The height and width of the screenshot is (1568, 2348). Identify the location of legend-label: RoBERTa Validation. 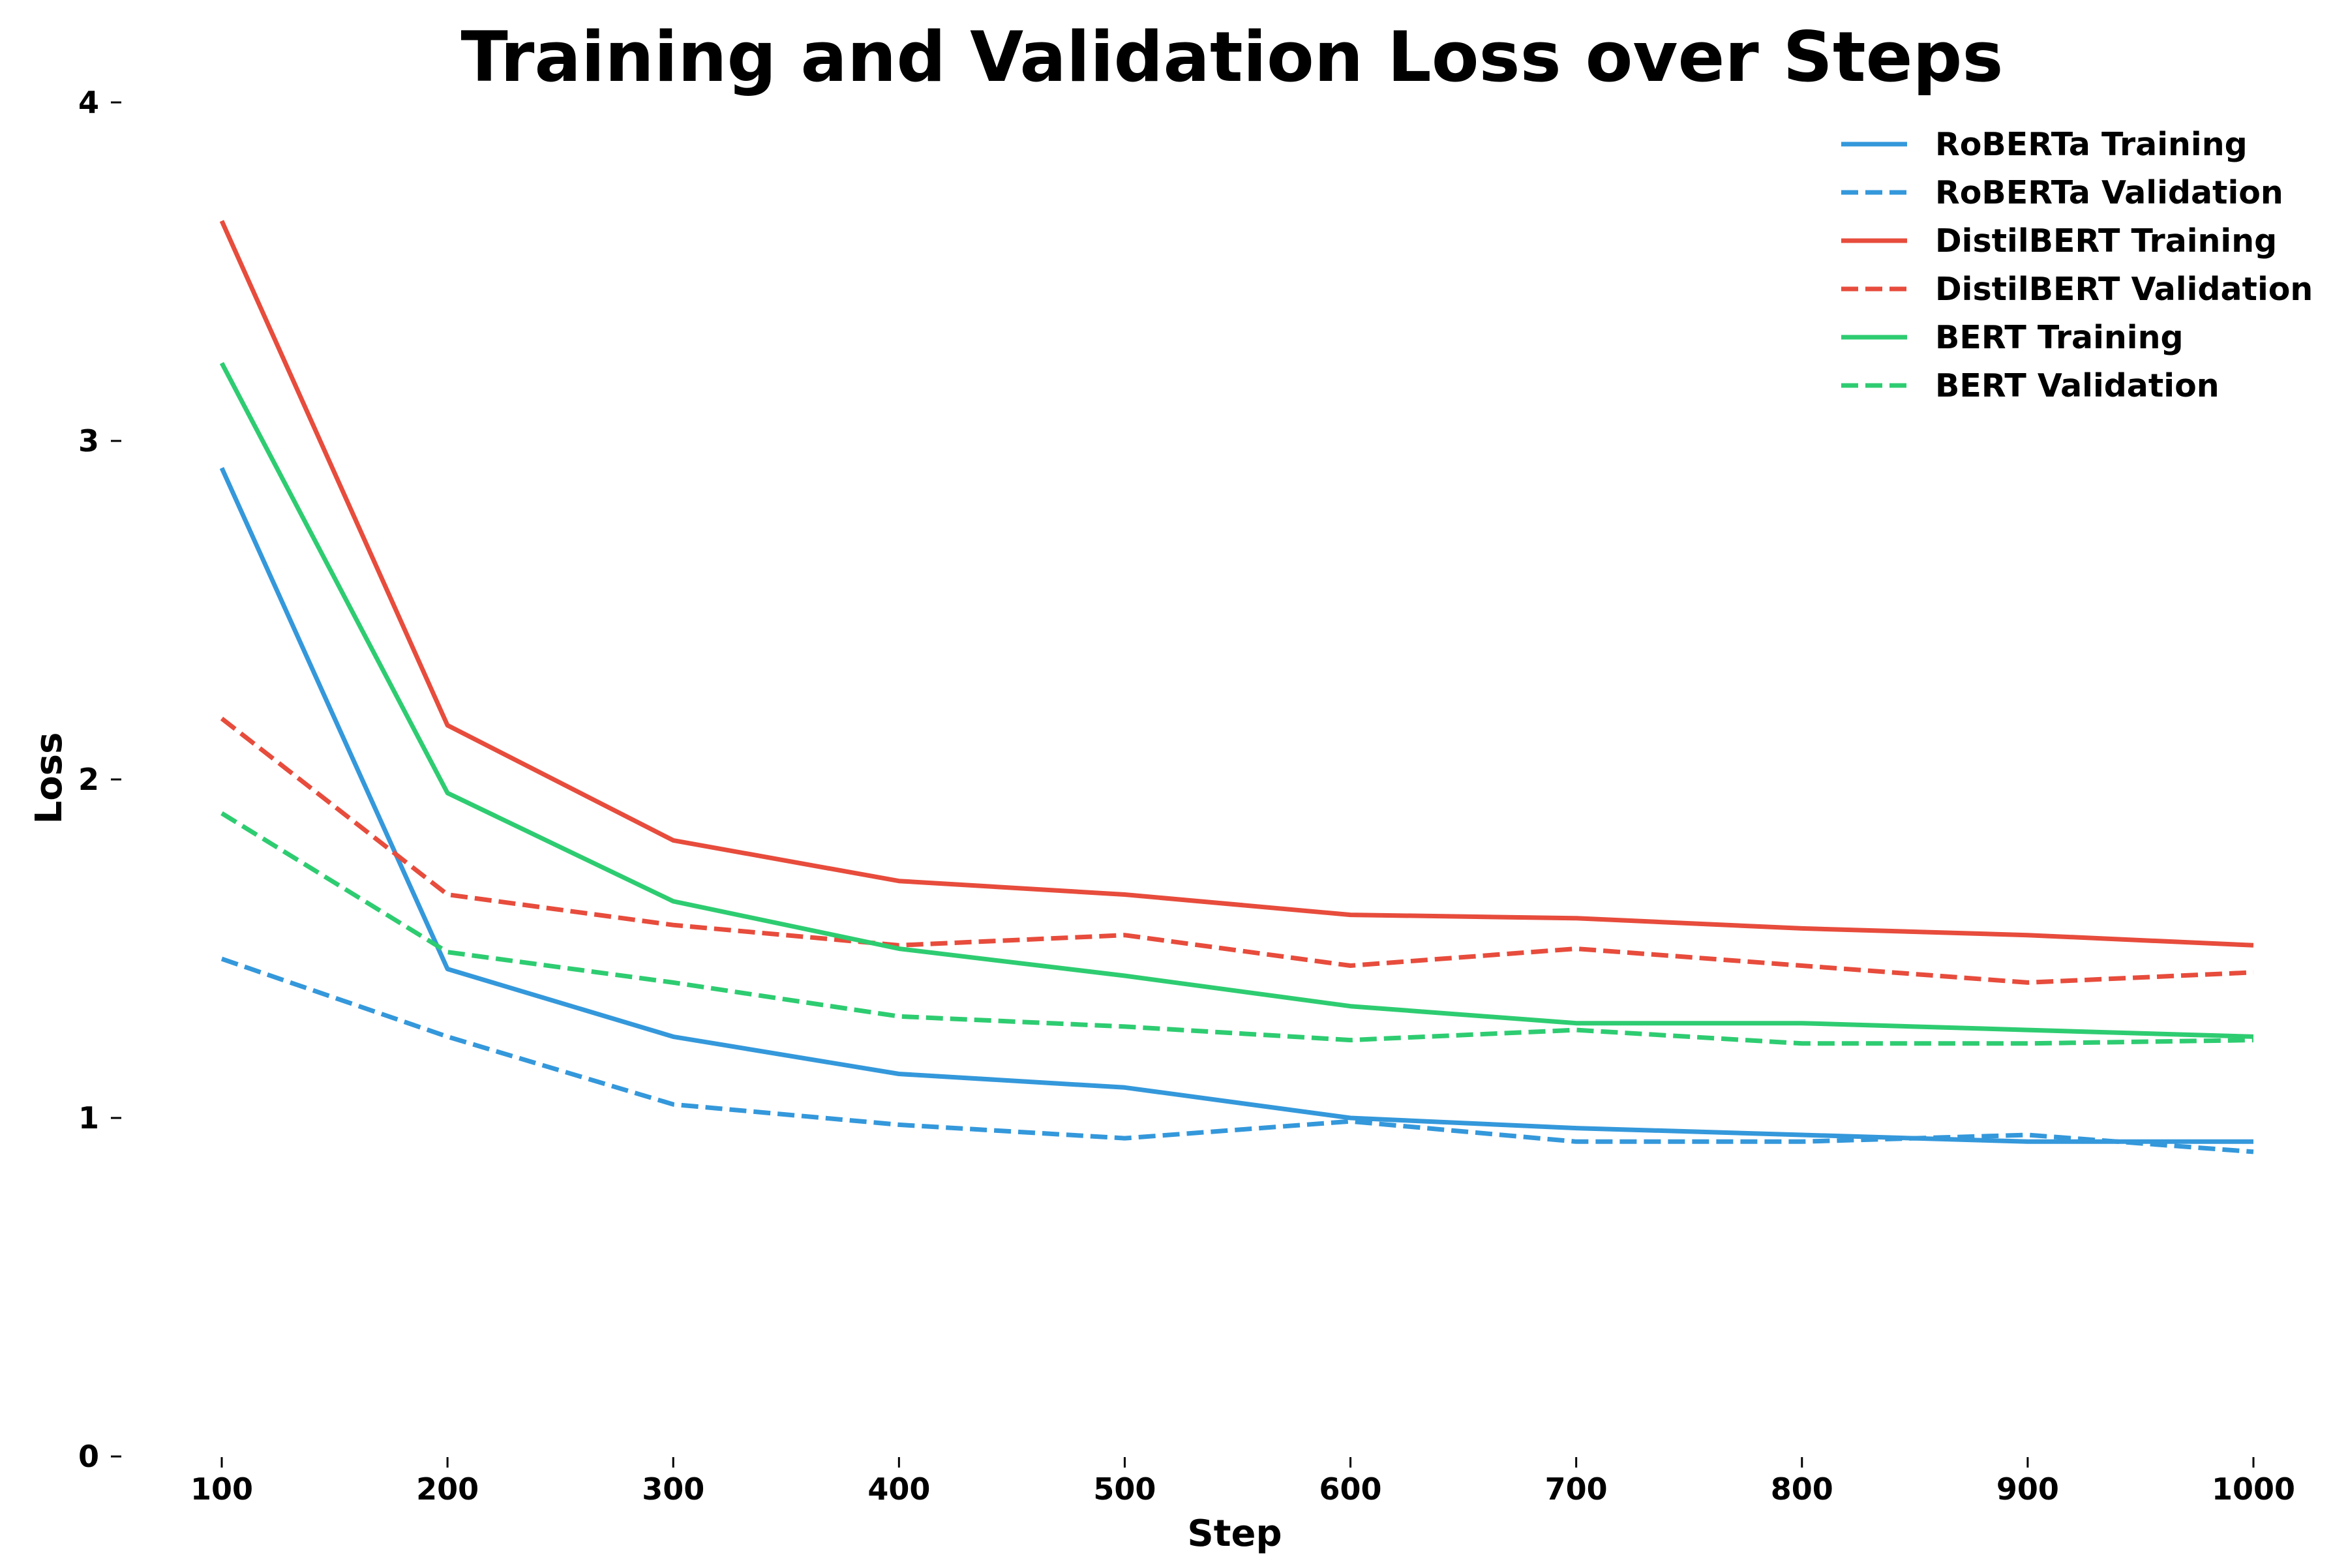
(2109, 192).